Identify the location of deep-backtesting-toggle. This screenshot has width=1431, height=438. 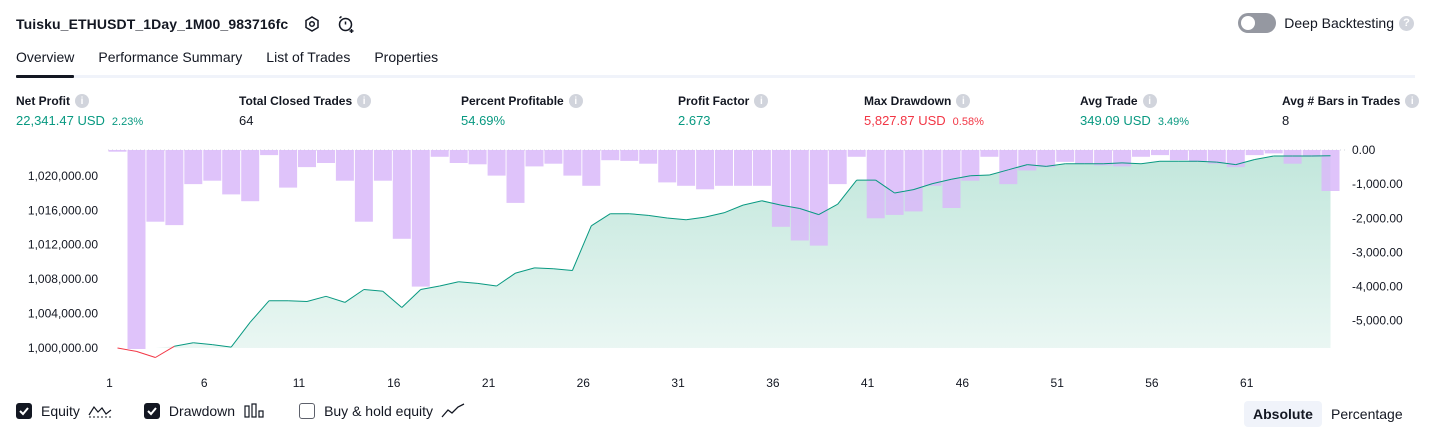
(1257, 23).